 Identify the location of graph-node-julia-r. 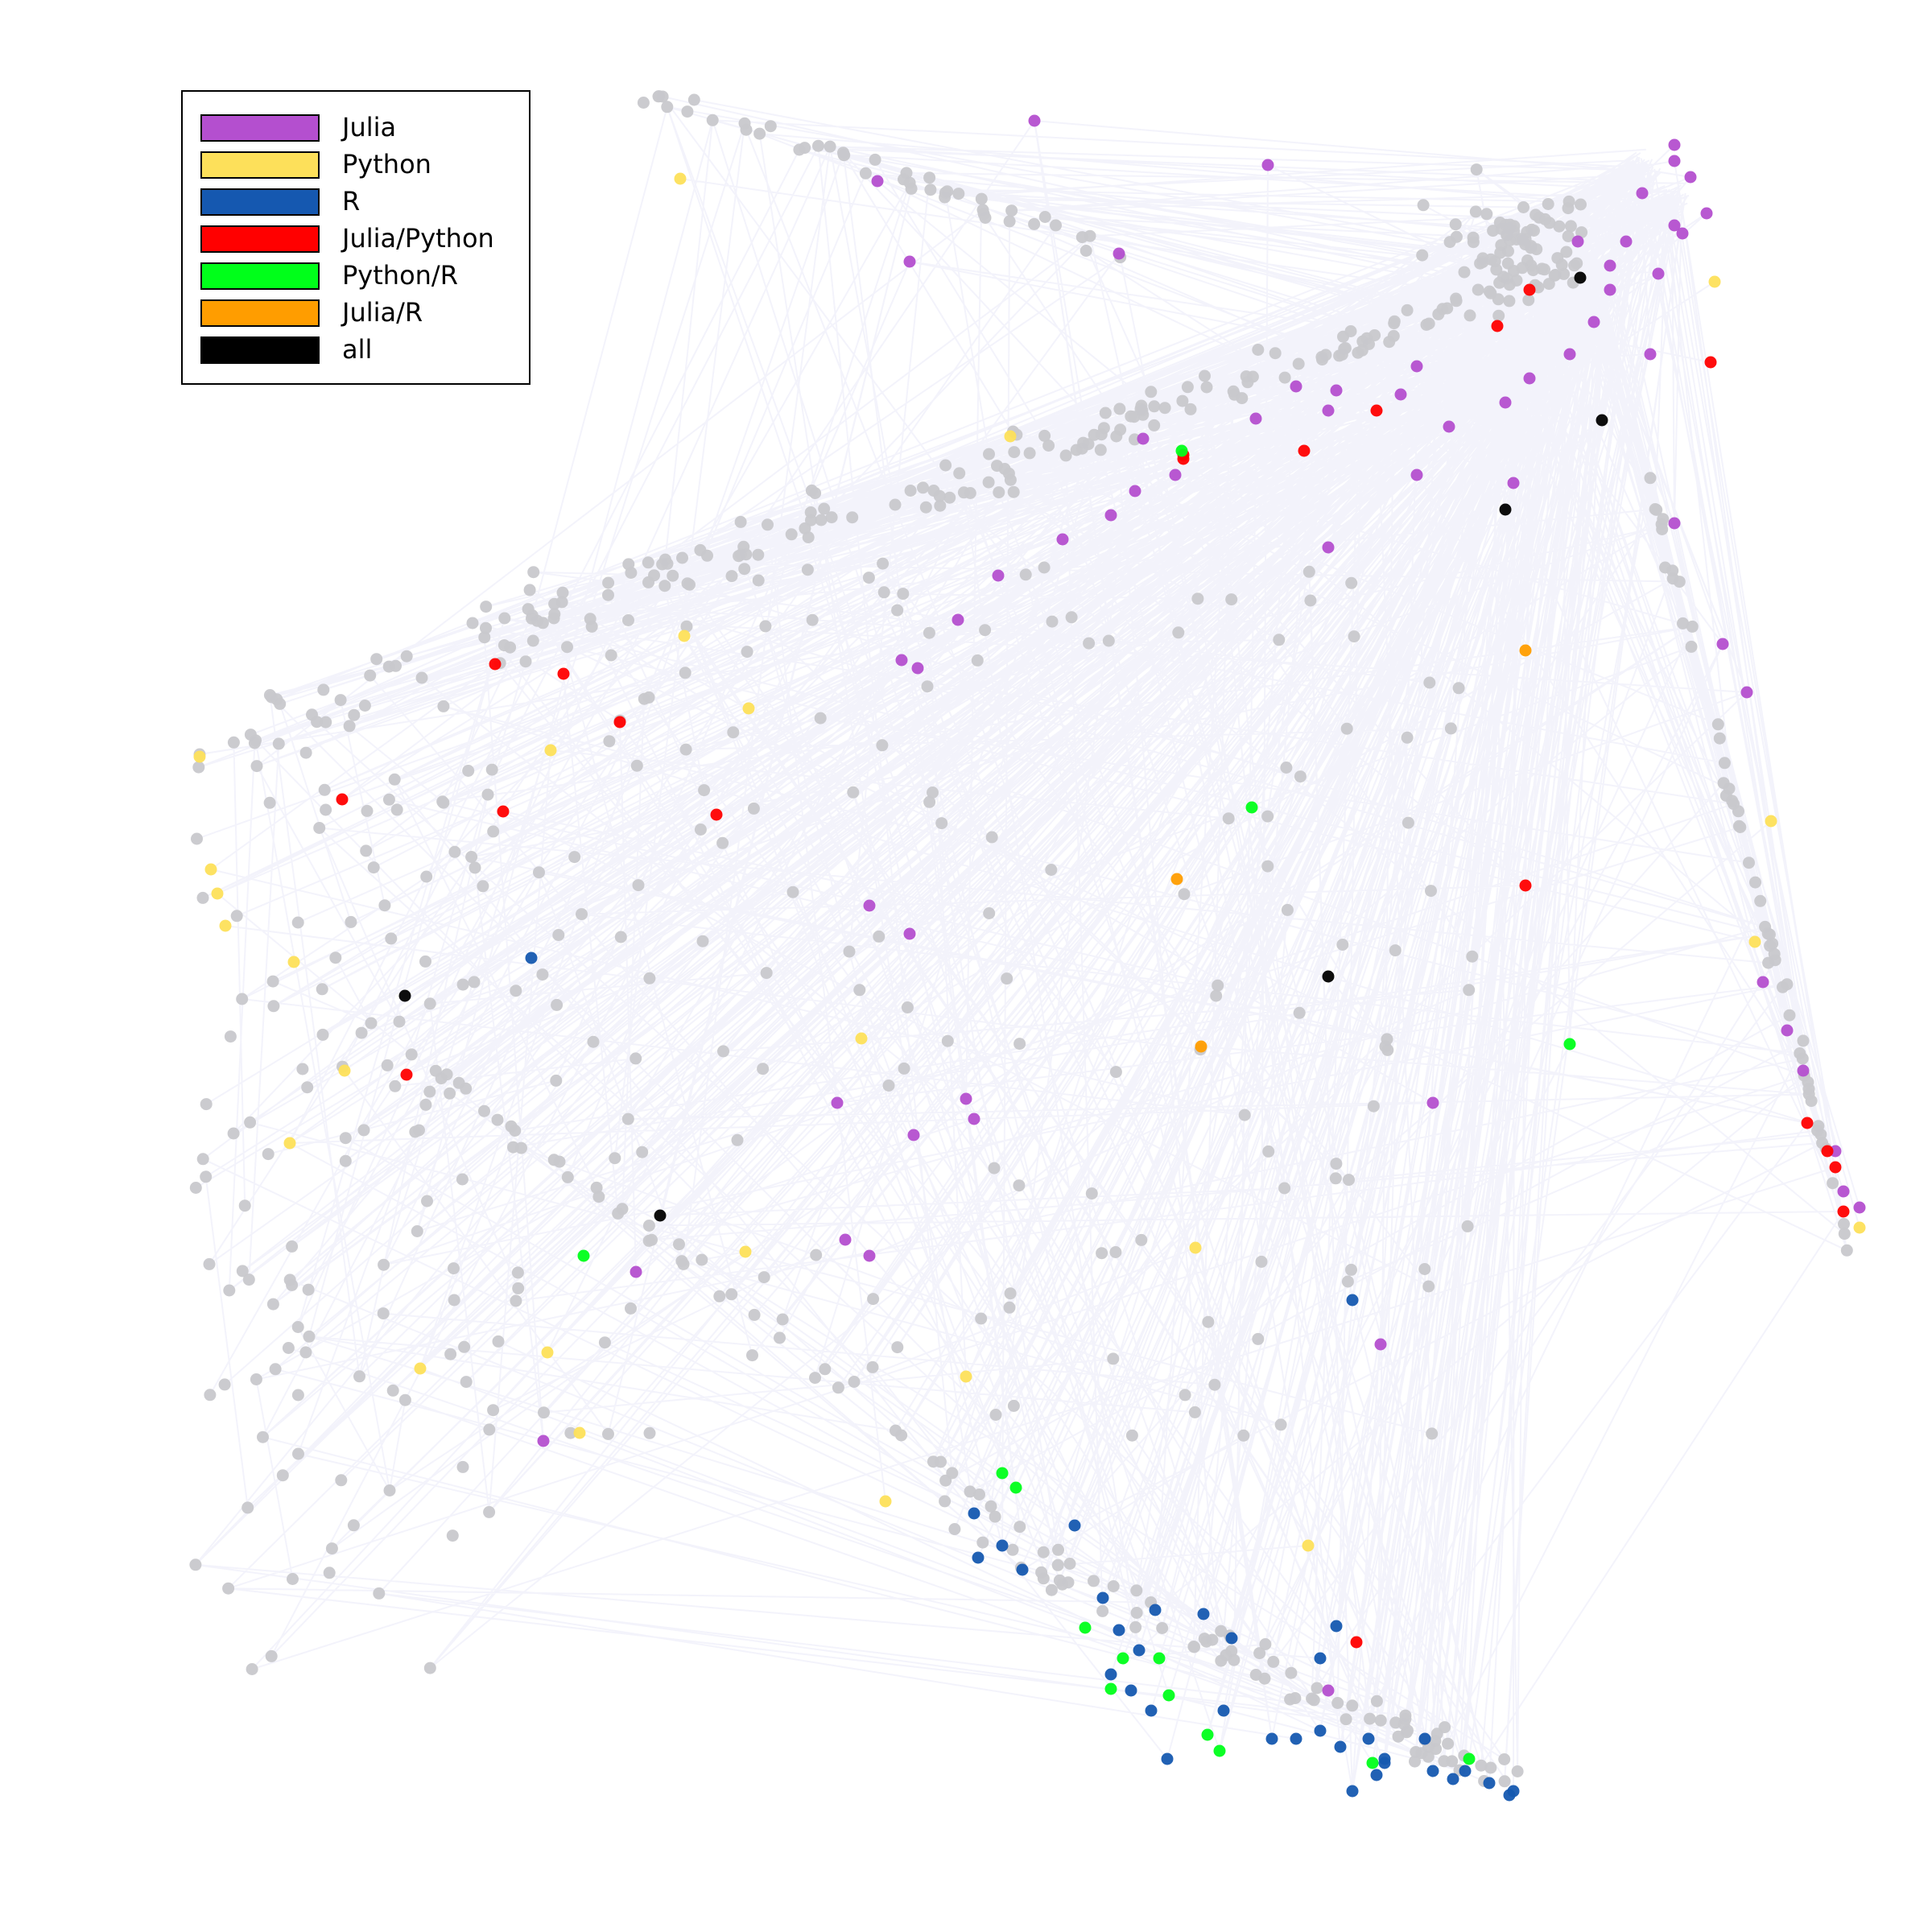
(1176, 879).